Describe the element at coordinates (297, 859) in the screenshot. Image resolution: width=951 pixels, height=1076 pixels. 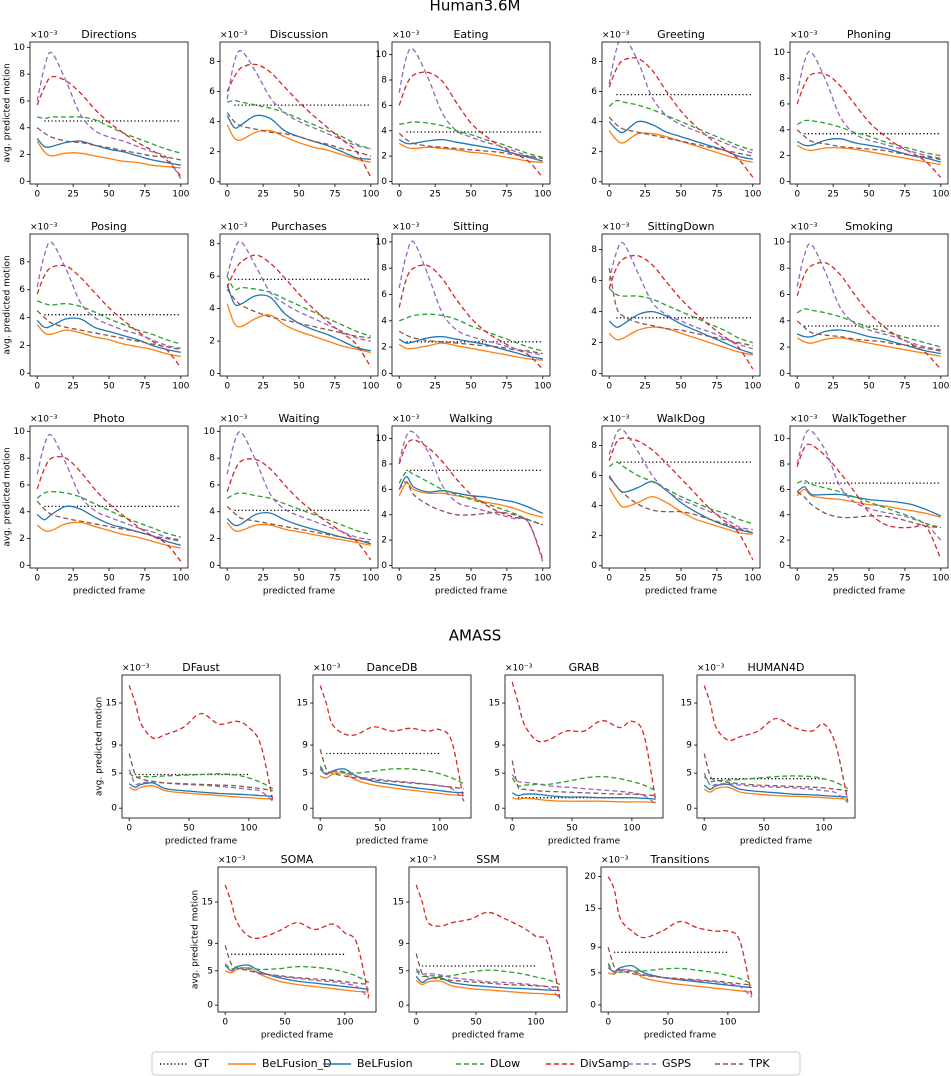
I see `chart-title: SOMA` at that location.